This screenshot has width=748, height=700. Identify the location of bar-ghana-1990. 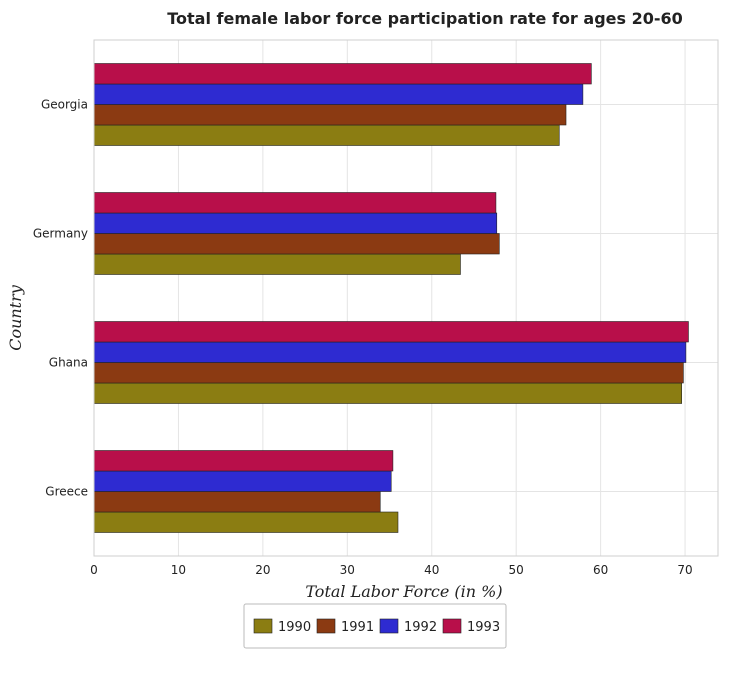
(387, 393).